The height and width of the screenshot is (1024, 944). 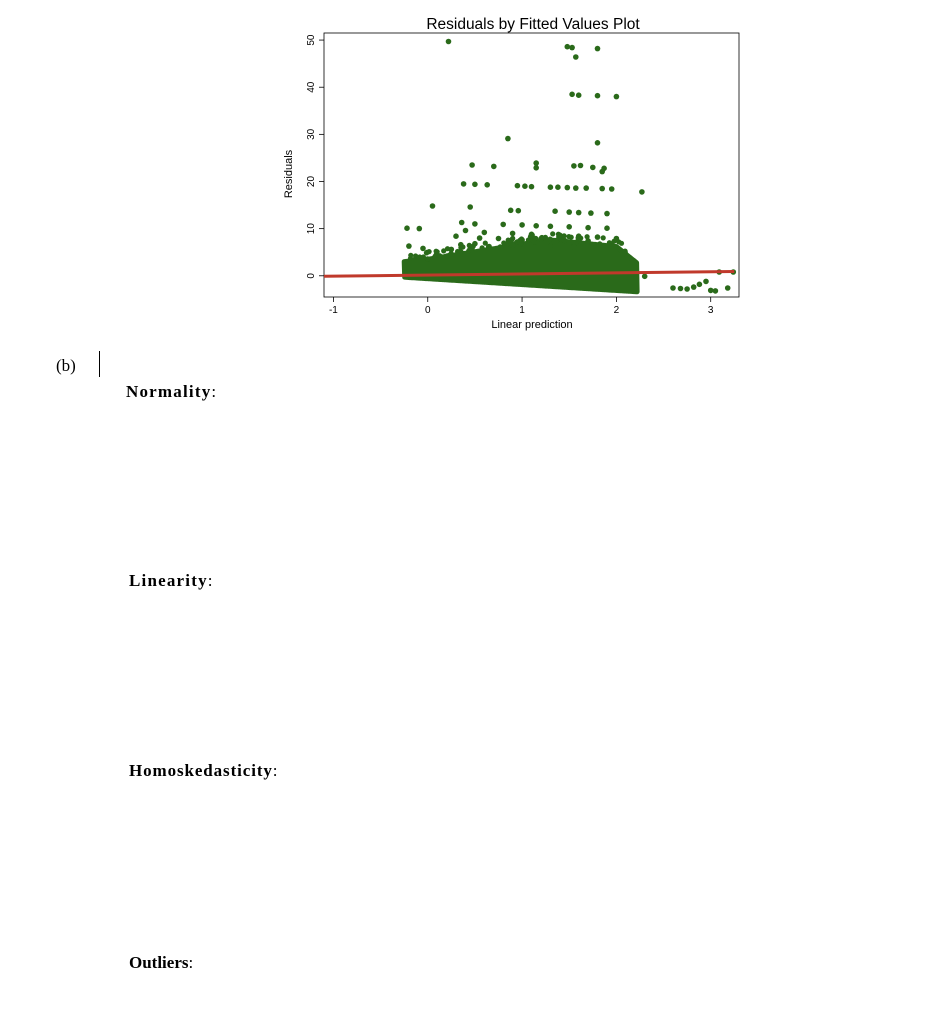 What do you see at coordinates (66, 365) in the screenshot?
I see `question-part-label: (b)` at bounding box center [66, 365].